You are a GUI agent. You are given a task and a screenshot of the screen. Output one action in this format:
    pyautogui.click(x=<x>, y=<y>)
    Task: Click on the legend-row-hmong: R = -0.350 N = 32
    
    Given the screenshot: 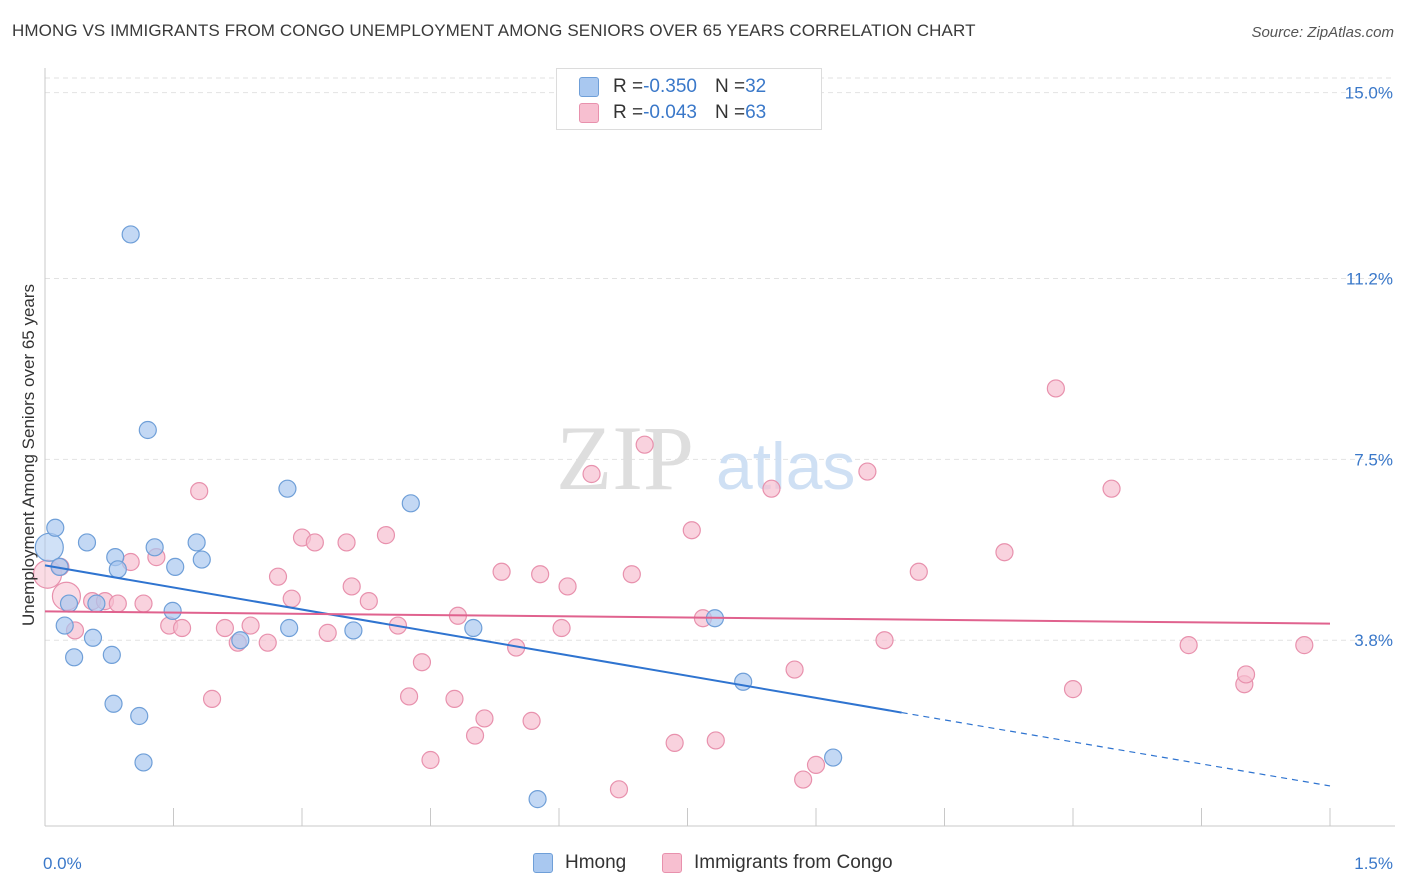 What is the action you would take?
    pyautogui.click(x=672, y=87)
    